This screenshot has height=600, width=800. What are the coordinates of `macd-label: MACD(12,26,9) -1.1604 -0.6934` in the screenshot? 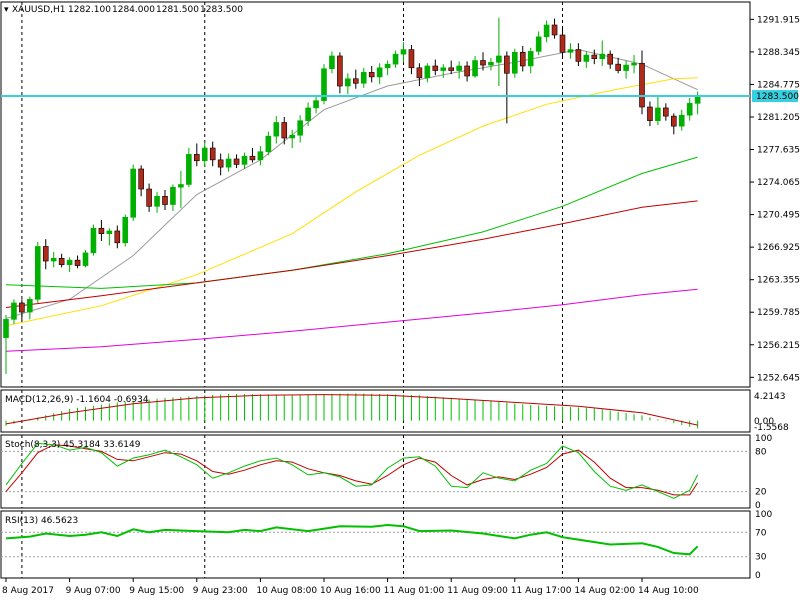 It's located at (77, 400).